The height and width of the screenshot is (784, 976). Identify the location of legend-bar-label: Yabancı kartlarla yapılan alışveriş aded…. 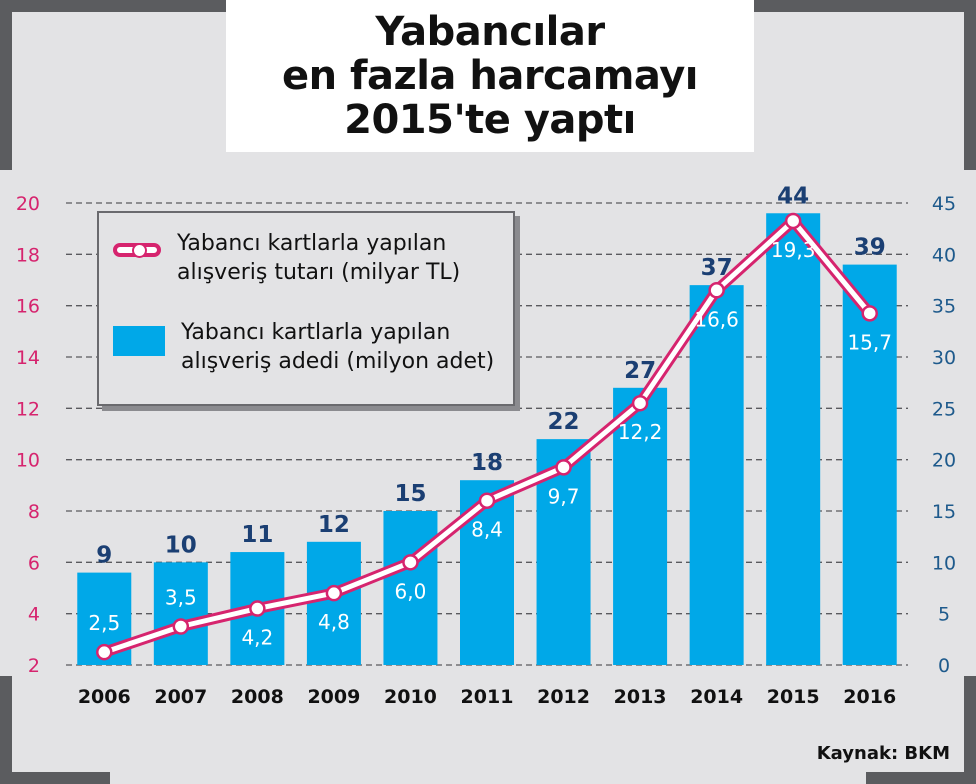
(338, 347).